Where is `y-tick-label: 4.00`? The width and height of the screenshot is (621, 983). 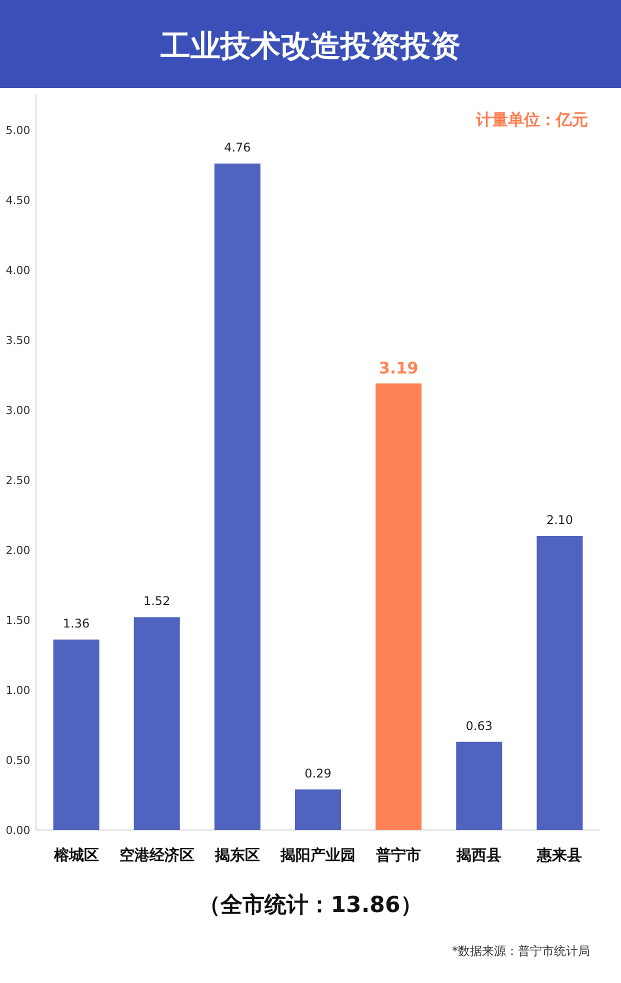
y-tick-label: 4.00 is located at coordinates (18, 270).